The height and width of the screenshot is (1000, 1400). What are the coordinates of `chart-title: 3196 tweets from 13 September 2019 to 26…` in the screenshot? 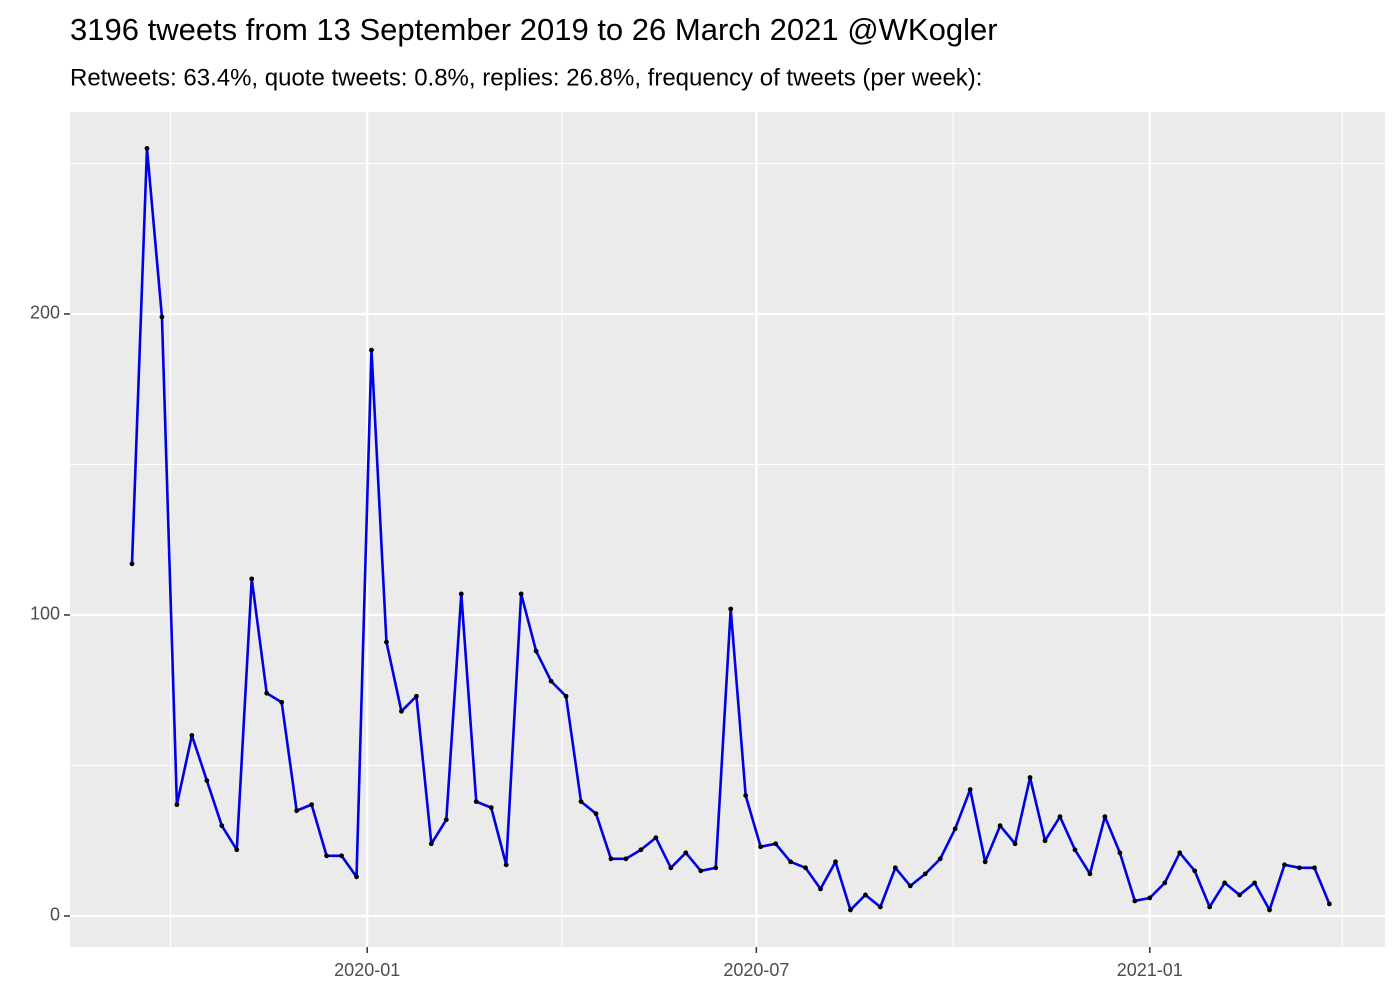 It's located at (534, 29).